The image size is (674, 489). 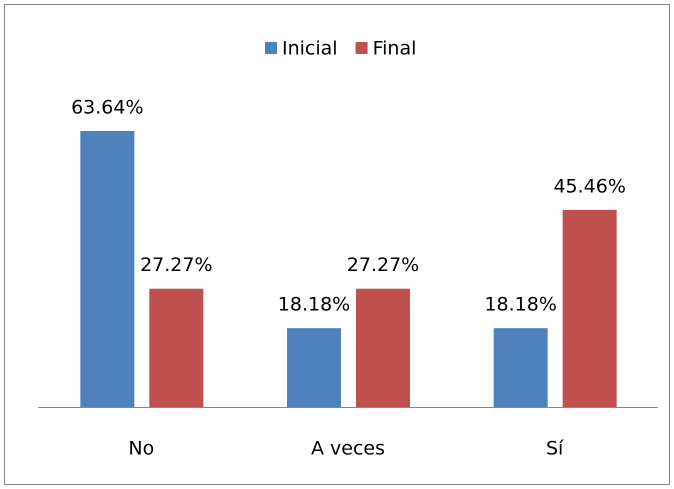 What do you see at coordinates (310, 49) in the screenshot?
I see `legend-label: Inicial` at bounding box center [310, 49].